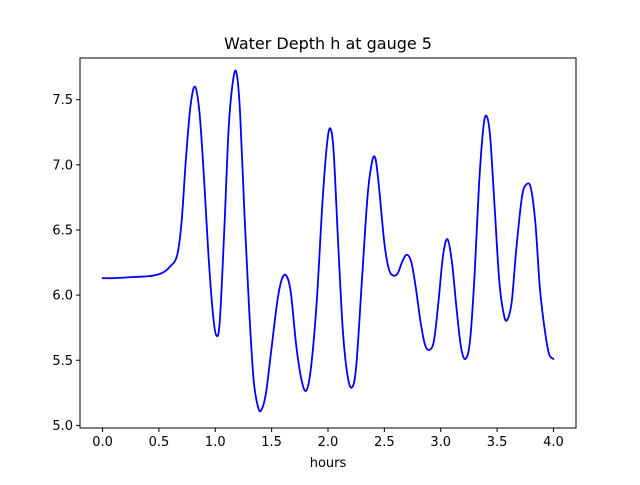 The height and width of the screenshot is (485, 640). What do you see at coordinates (271, 442) in the screenshot?
I see `x-tick-label: 1.5` at bounding box center [271, 442].